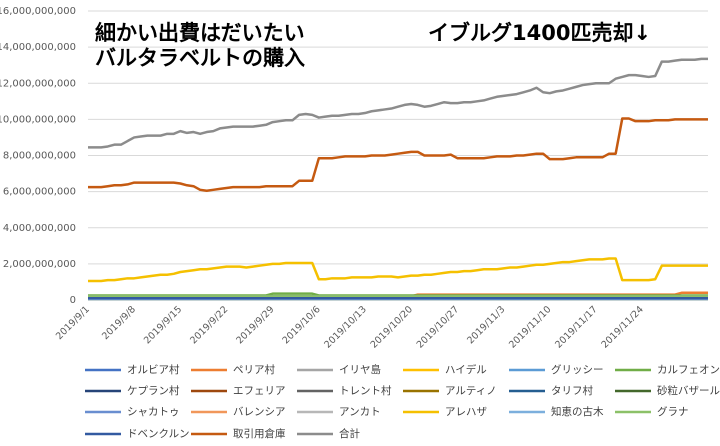 Image resolution: width=720 pixels, height=446 pixels. Describe the element at coordinates (530, 327) in the screenshot. I see `x-tick-label: 2019/11/10` at that location.